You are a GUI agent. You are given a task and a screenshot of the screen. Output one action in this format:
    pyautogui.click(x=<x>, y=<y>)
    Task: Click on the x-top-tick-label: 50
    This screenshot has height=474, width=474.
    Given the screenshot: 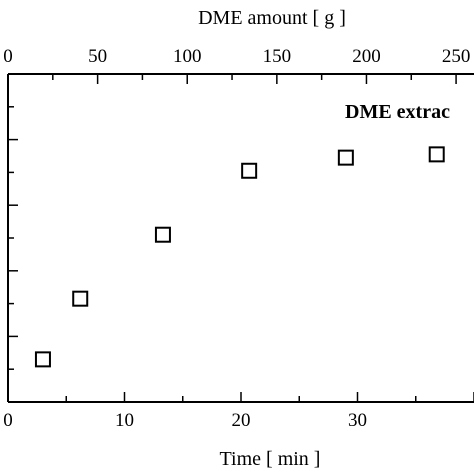 What is the action you would take?
    pyautogui.click(x=97, y=56)
    